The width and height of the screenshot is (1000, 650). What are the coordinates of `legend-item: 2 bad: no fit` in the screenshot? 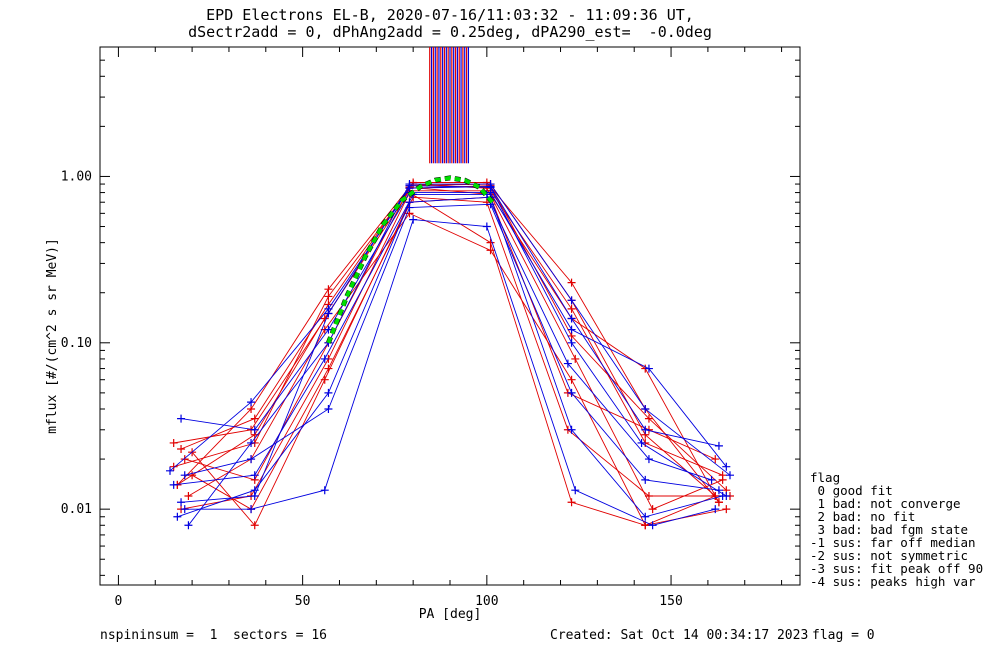 It's located at (863, 516).